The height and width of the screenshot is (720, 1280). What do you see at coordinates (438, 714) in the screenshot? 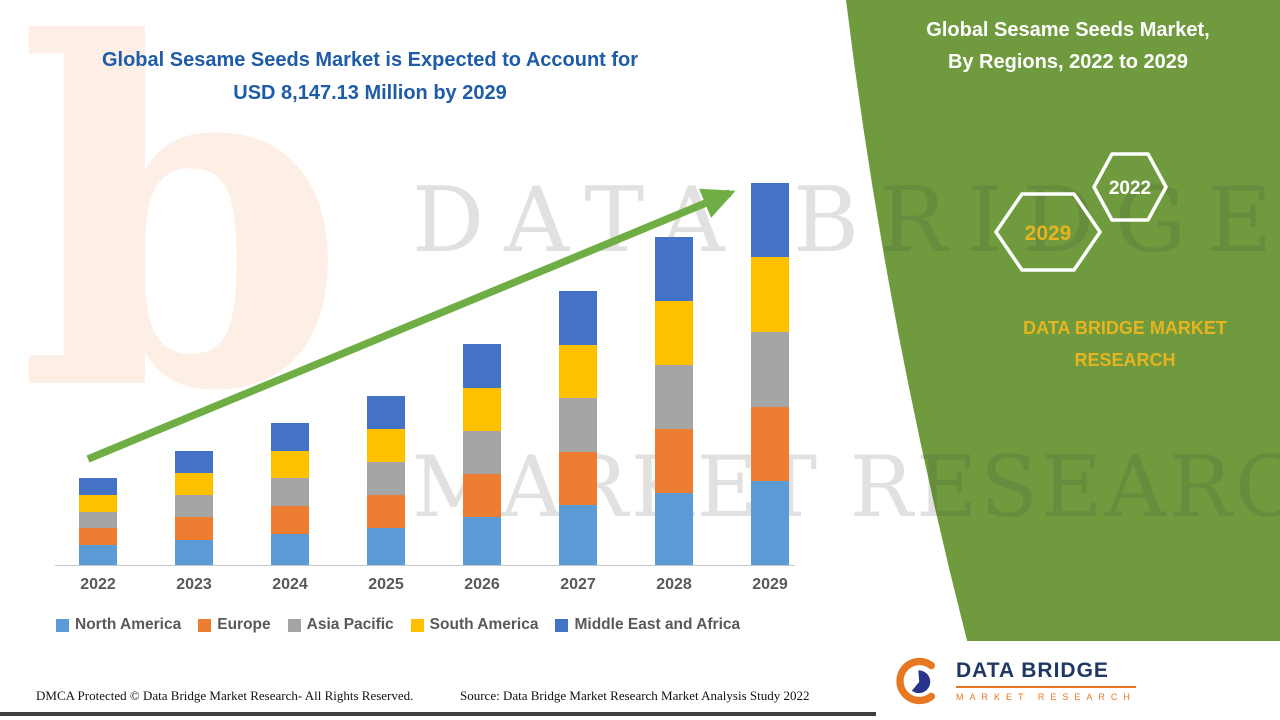
I see `footer-divider-line` at bounding box center [438, 714].